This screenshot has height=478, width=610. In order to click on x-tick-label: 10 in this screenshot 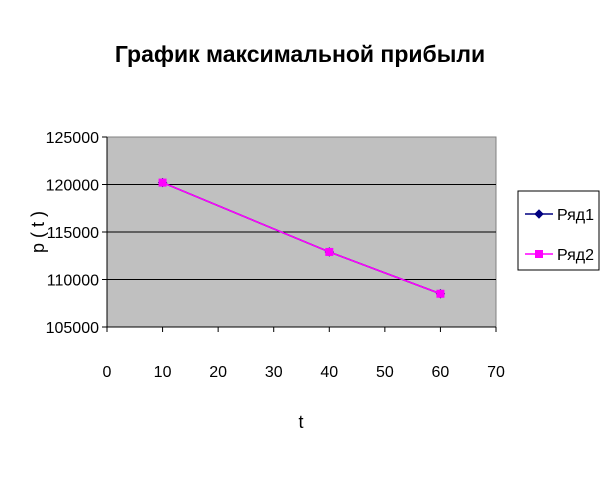, I will do `click(163, 372)`.